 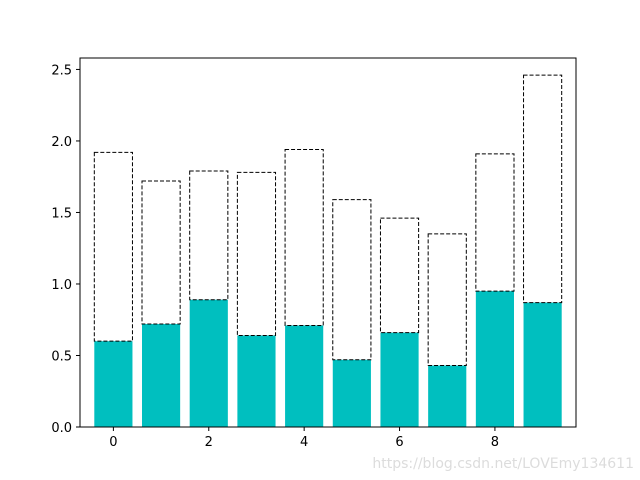 What do you see at coordinates (503, 464) in the screenshot?
I see `watermark-text: https://blog.csdn.net/LOVEmy134611` at bounding box center [503, 464].